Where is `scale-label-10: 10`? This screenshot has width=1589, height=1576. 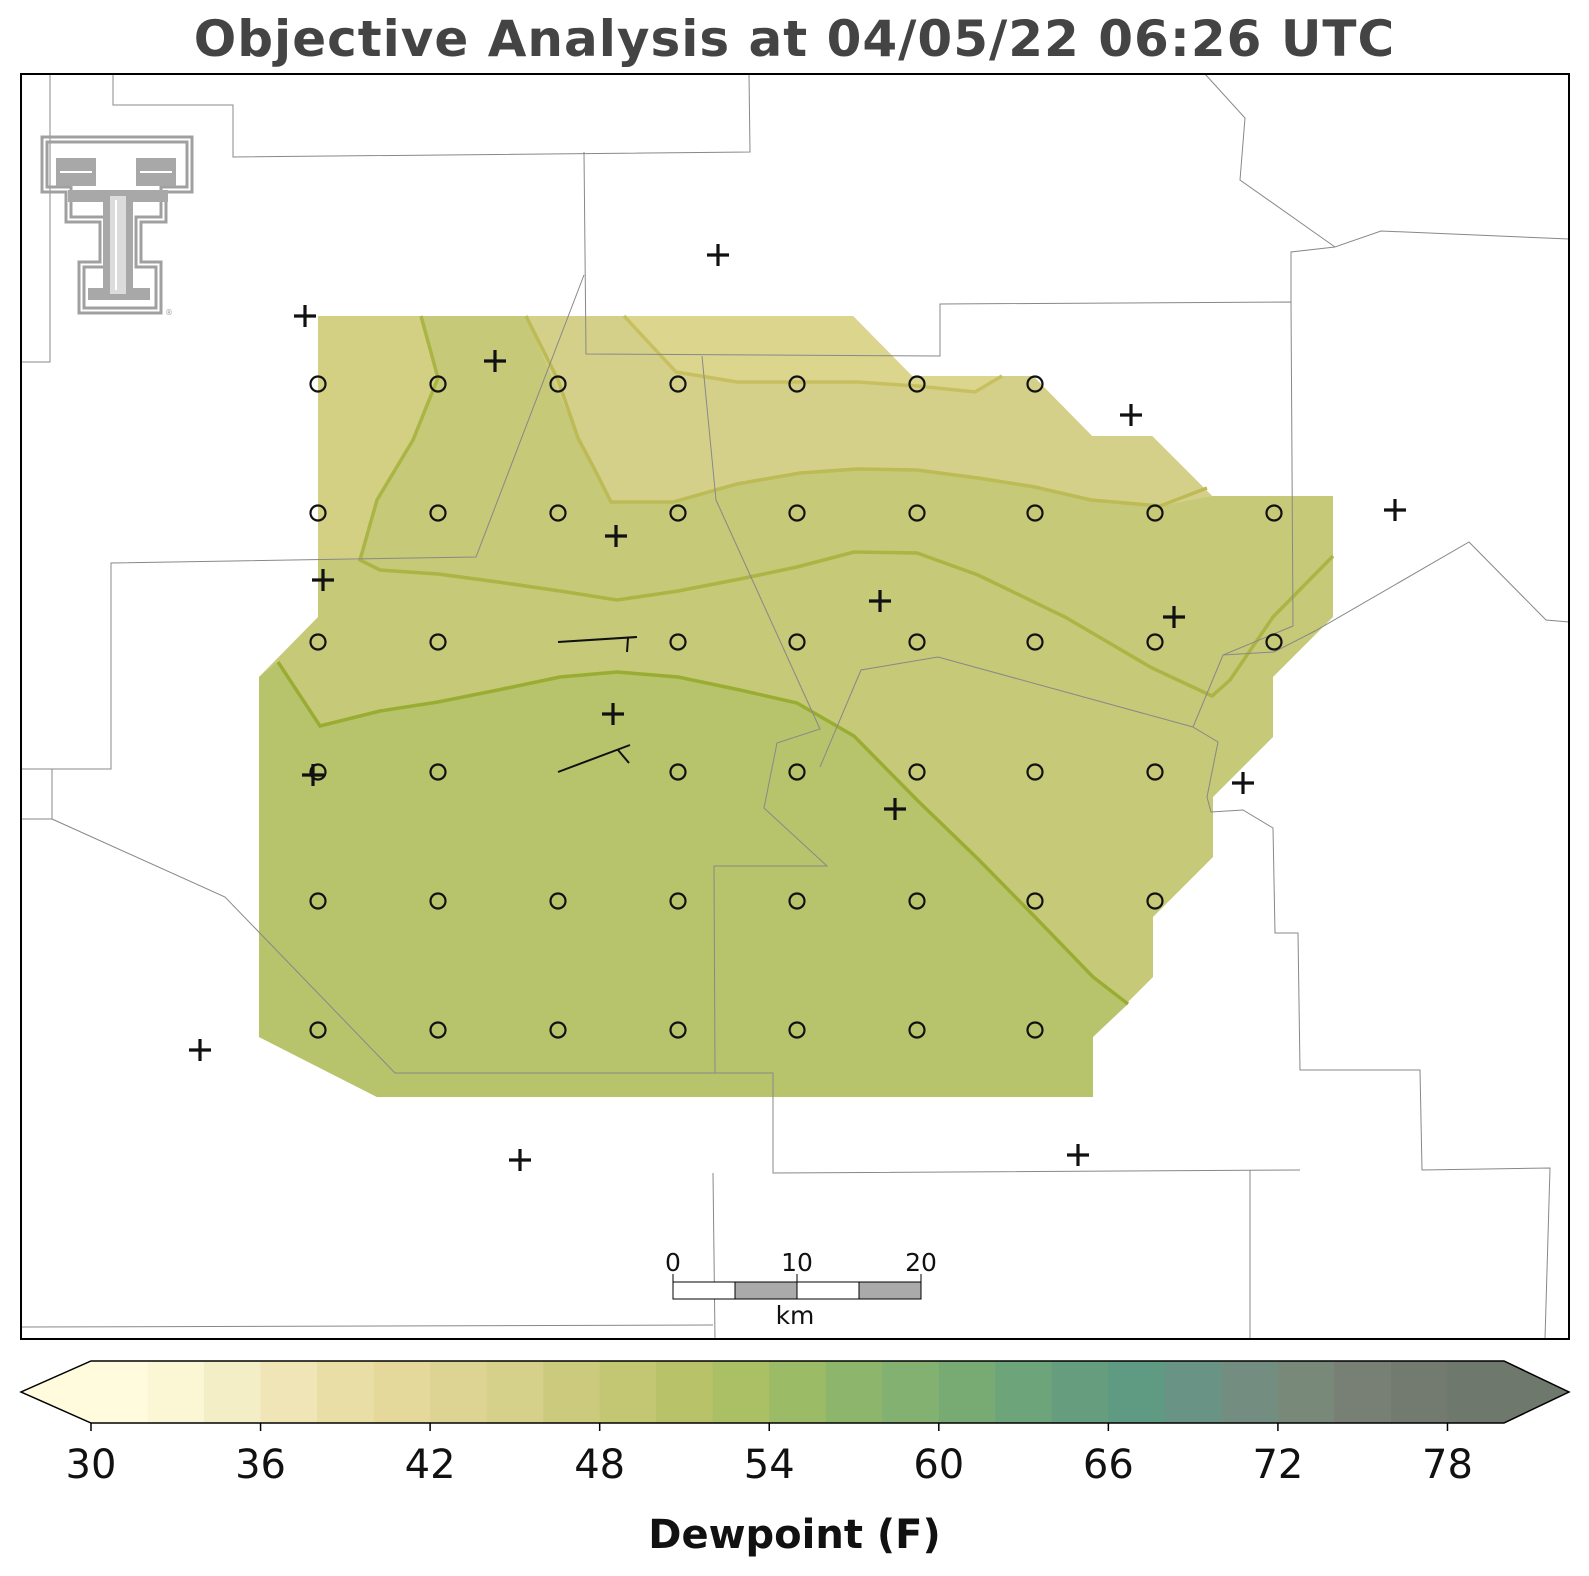 scale-label-10: 10 is located at coordinates (797, 1262).